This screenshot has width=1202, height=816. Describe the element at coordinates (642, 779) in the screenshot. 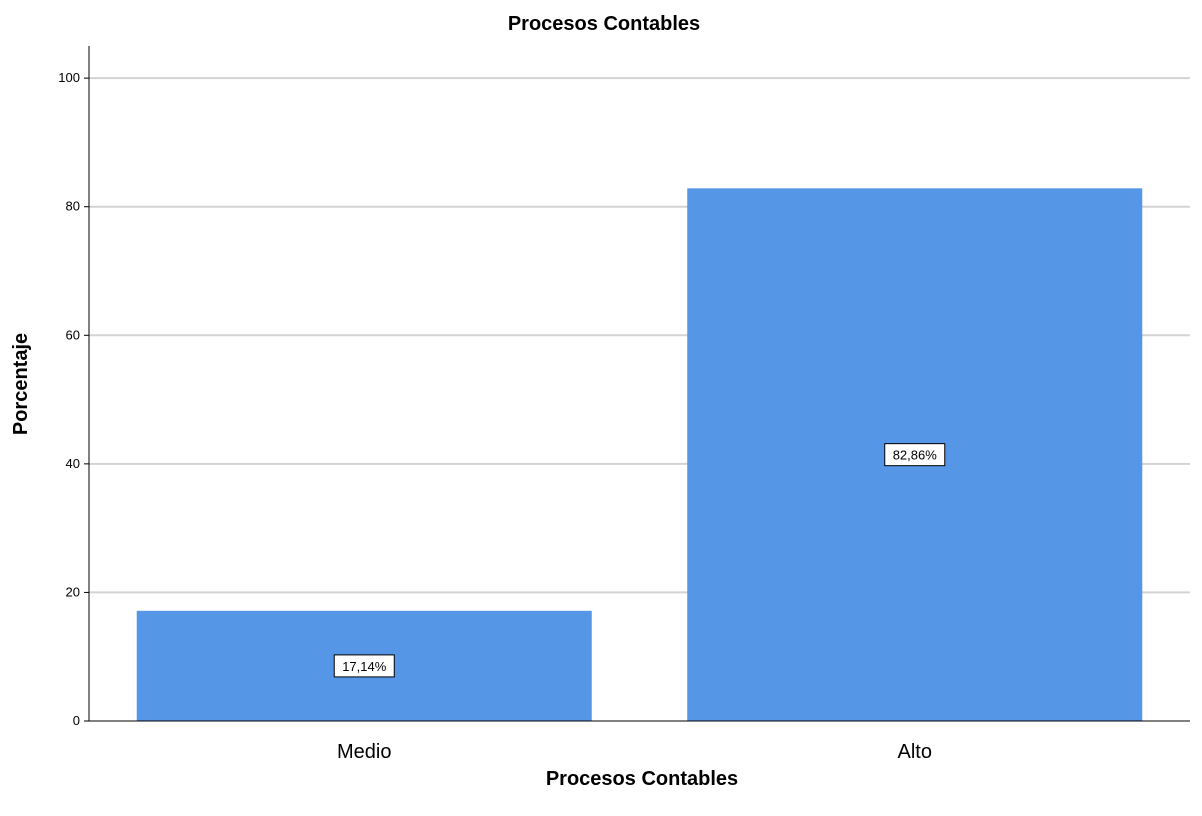

I see `x-axis-title: Procesos Contables` at that location.